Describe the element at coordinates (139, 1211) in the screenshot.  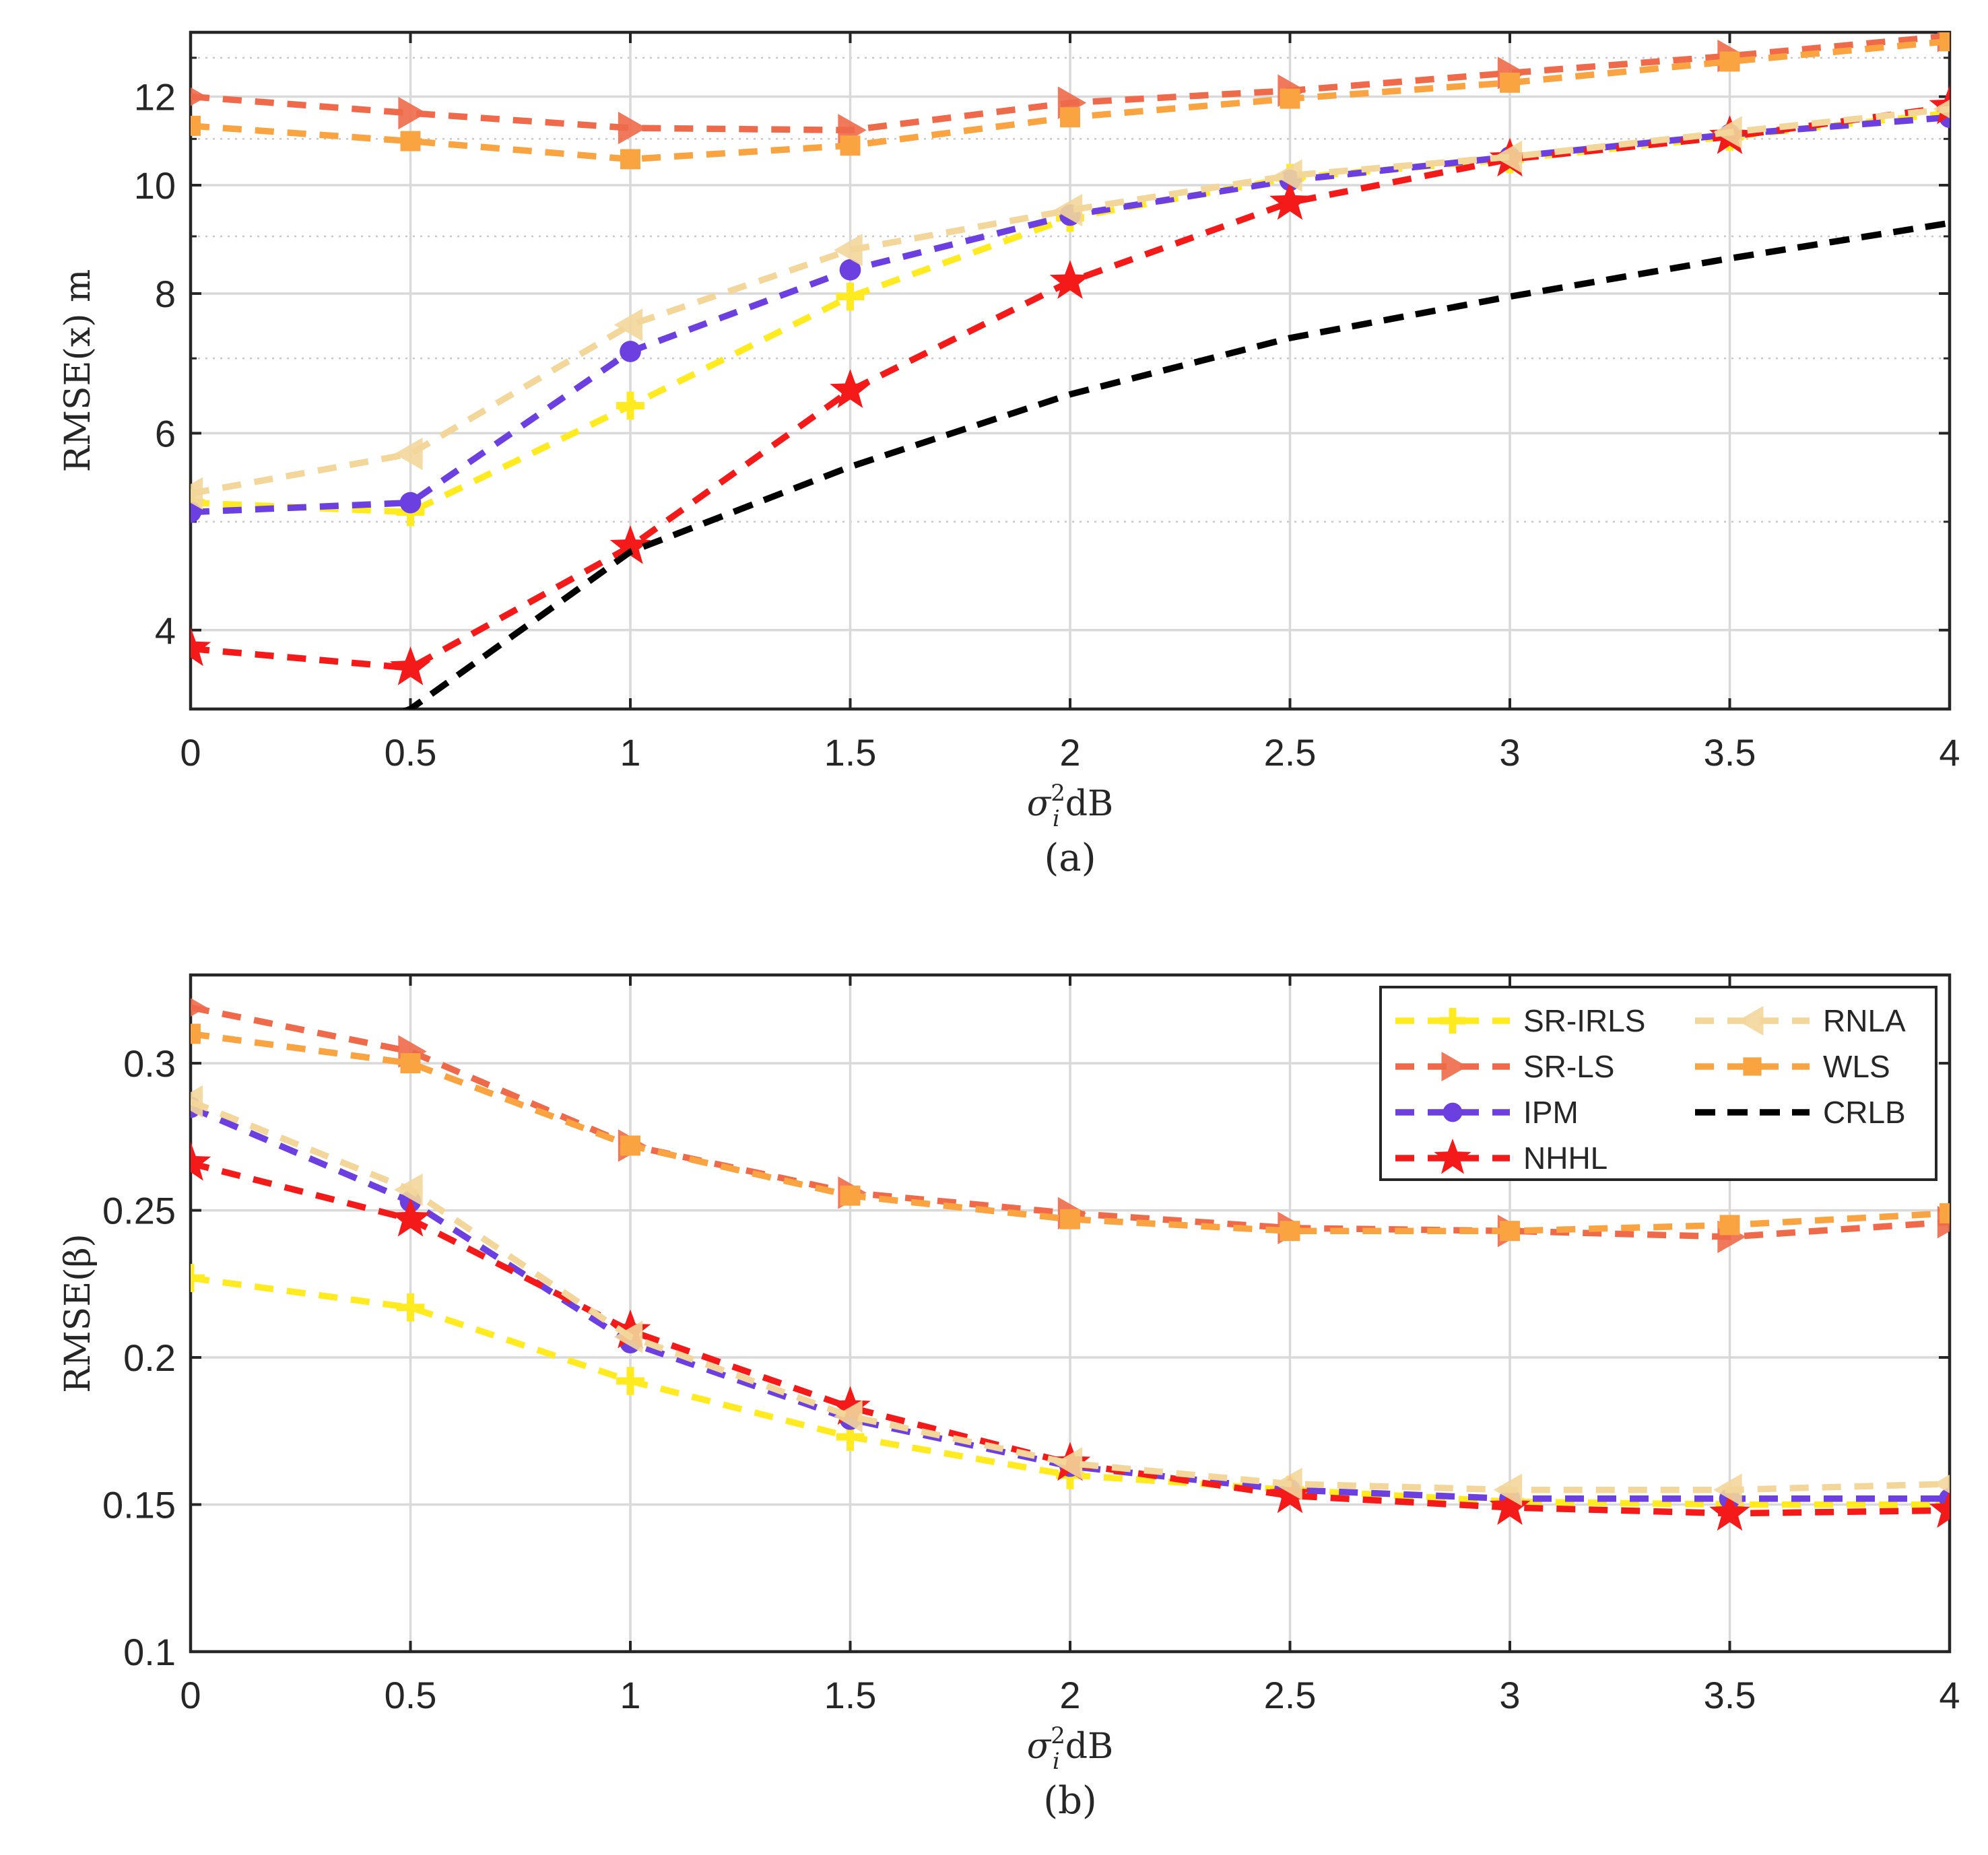
I see `y-tick-label: 0.25` at that location.